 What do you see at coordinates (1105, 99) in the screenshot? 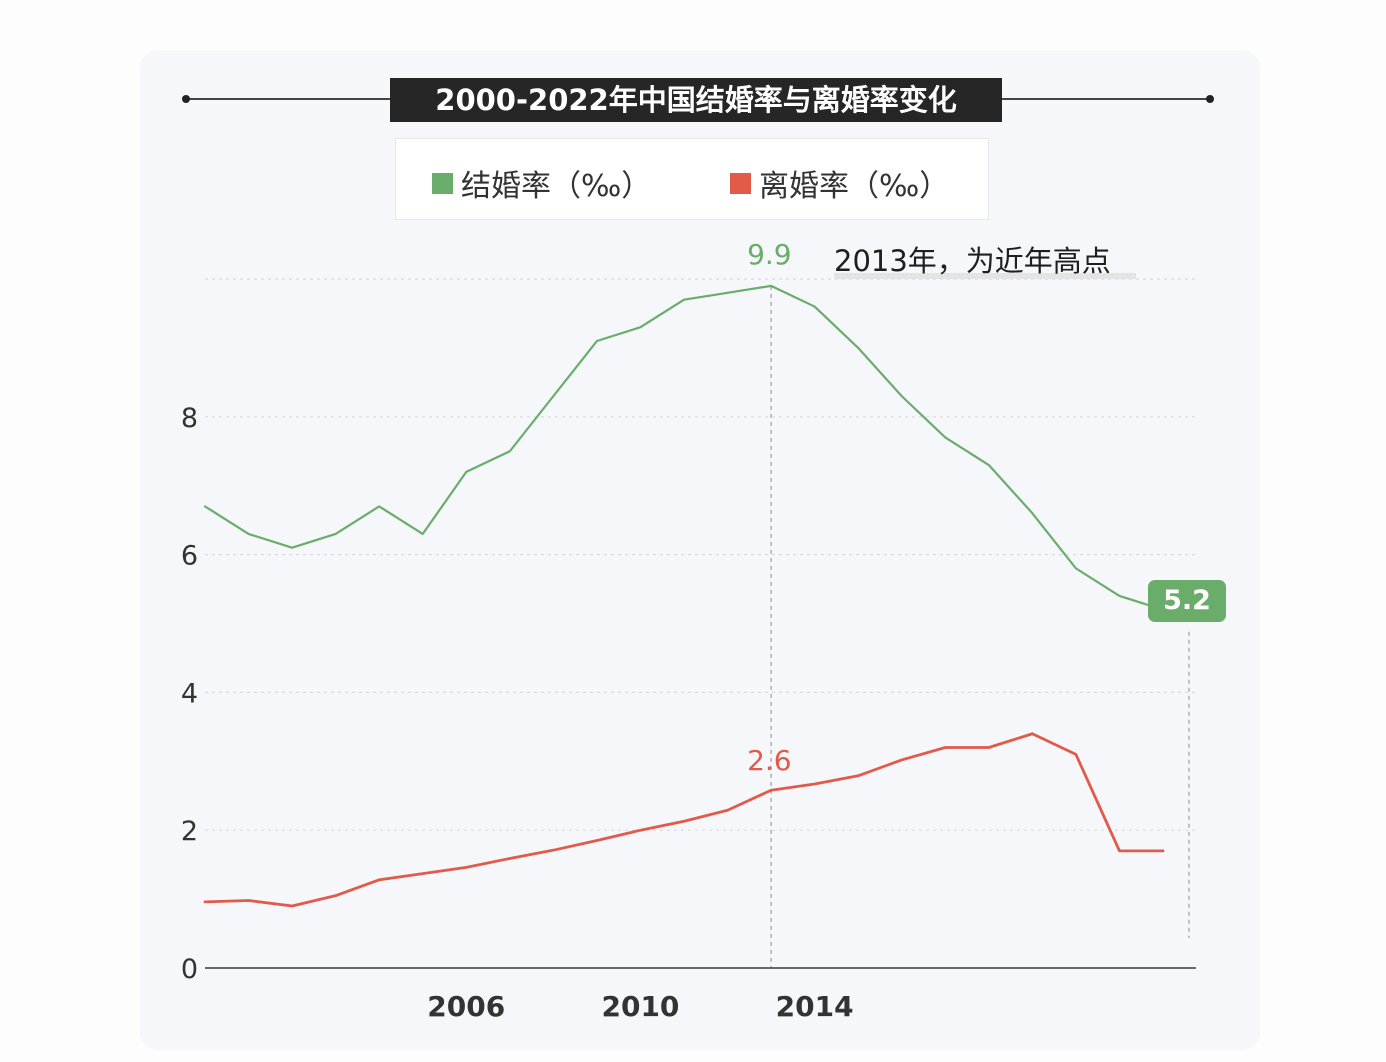
I see `title-rule-right` at bounding box center [1105, 99].